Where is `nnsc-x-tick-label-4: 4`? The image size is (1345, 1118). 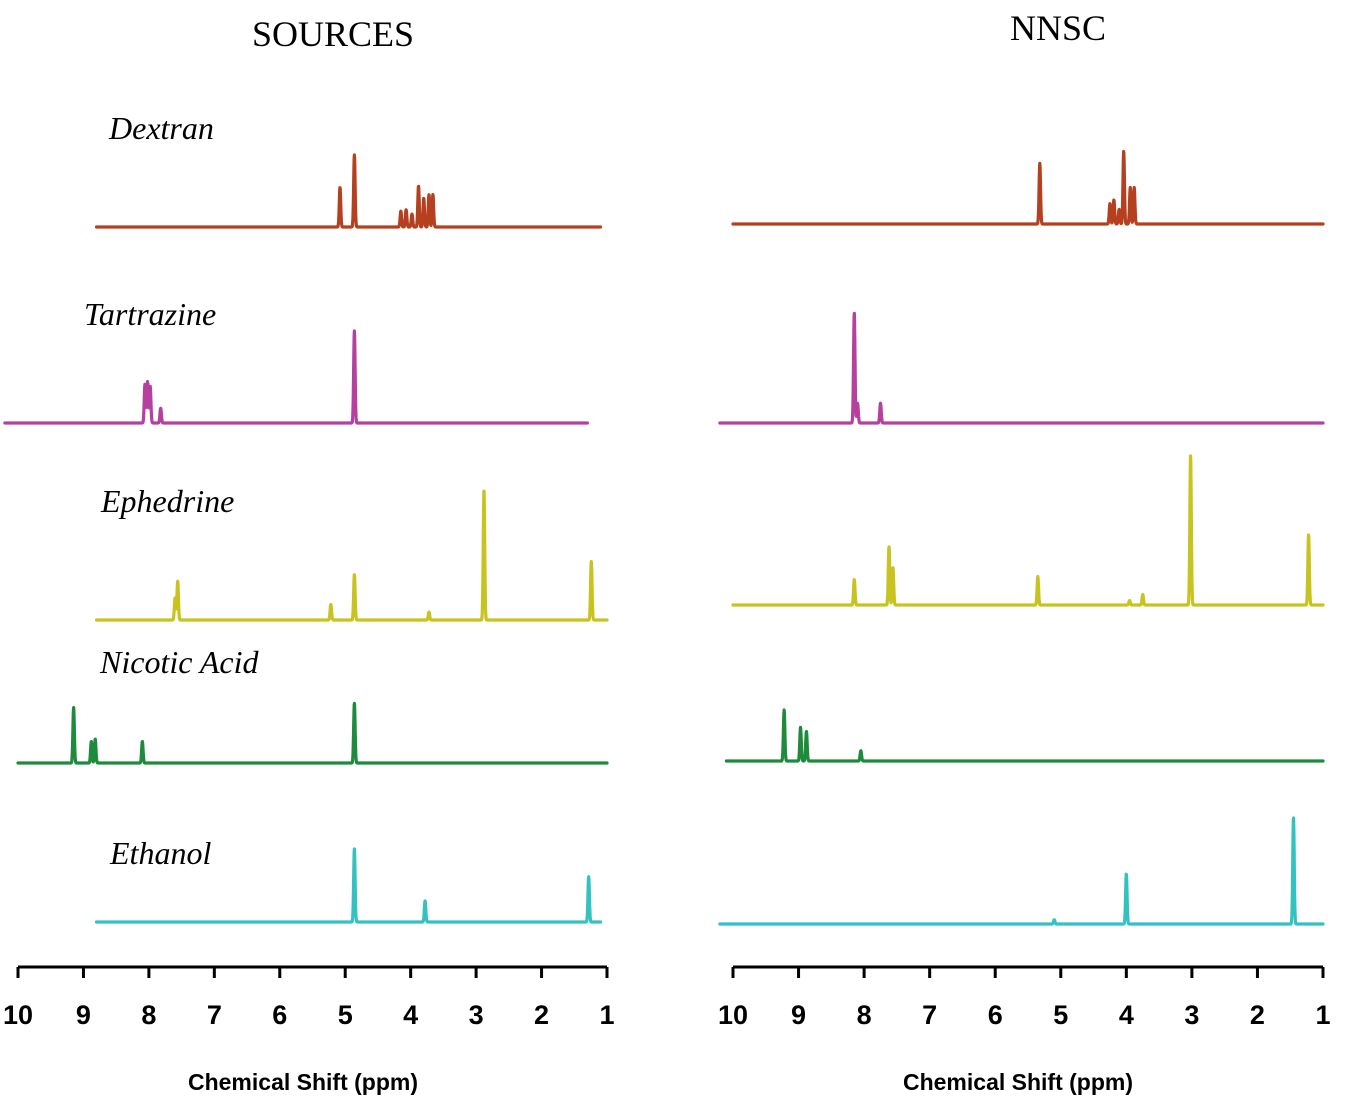 nnsc-x-tick-label-4: 4 is located at coordinates (1126, 1015).